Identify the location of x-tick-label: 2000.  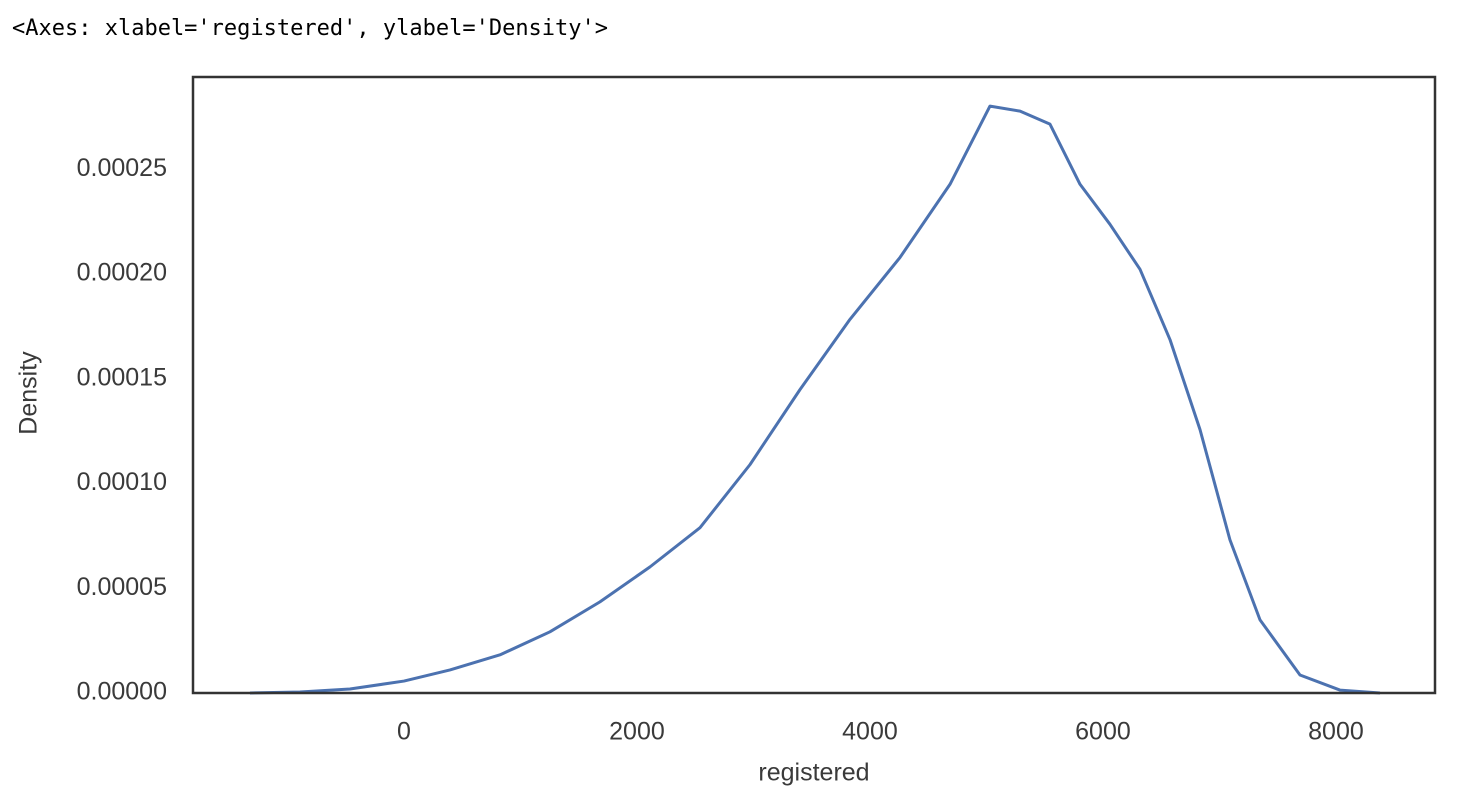
(637, 732).